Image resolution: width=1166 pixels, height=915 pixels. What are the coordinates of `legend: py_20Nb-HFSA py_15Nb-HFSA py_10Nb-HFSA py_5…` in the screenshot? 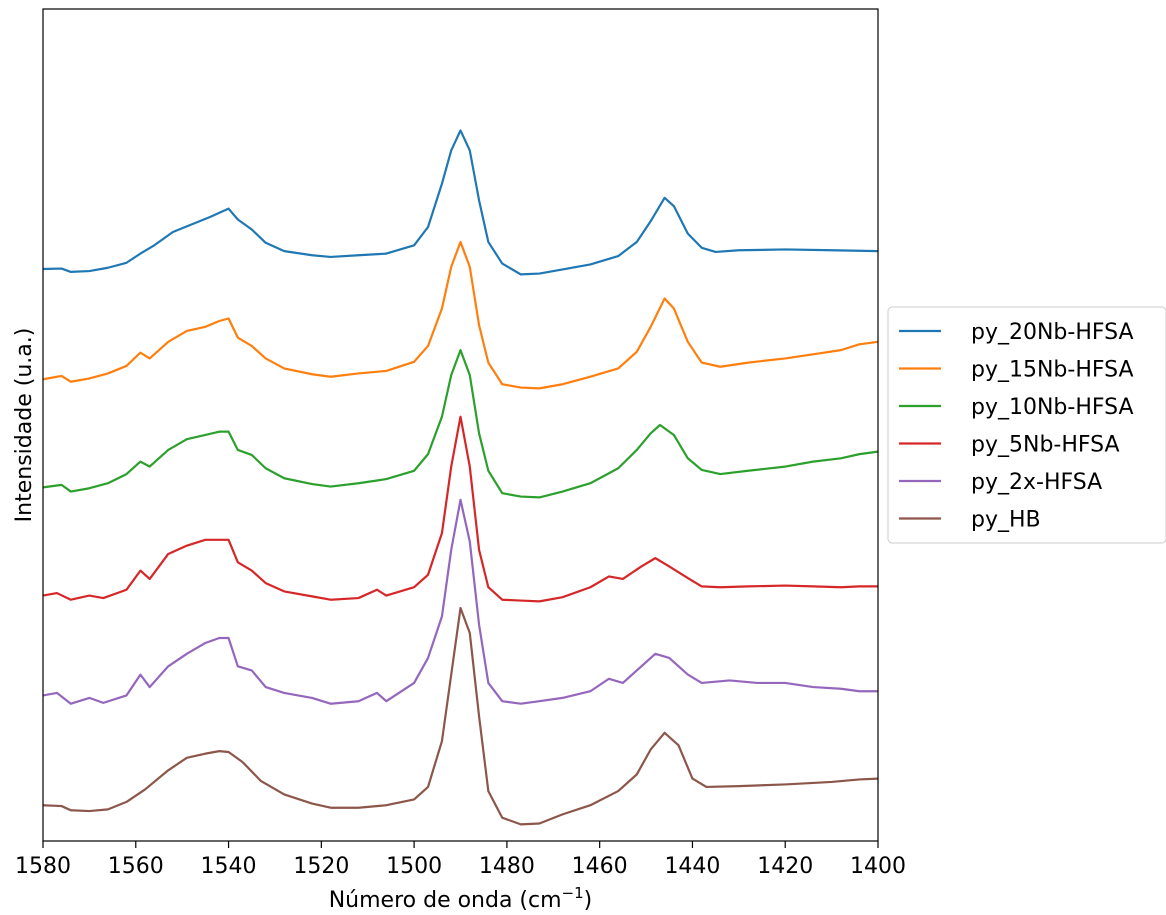 It's located at (1026, 425).